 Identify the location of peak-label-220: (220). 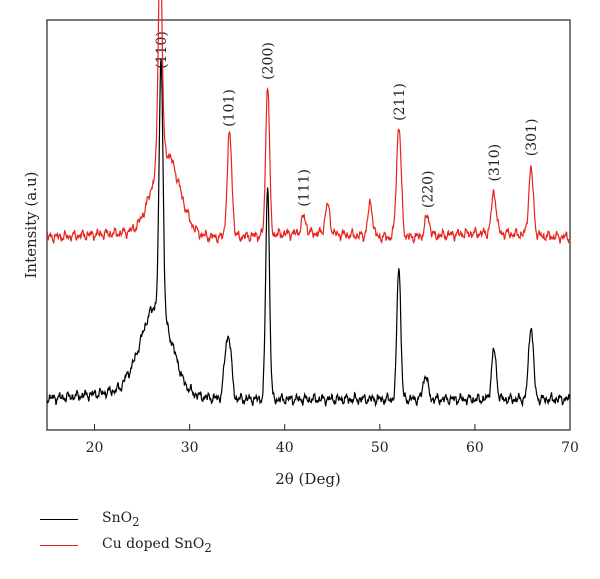
(428, 189).